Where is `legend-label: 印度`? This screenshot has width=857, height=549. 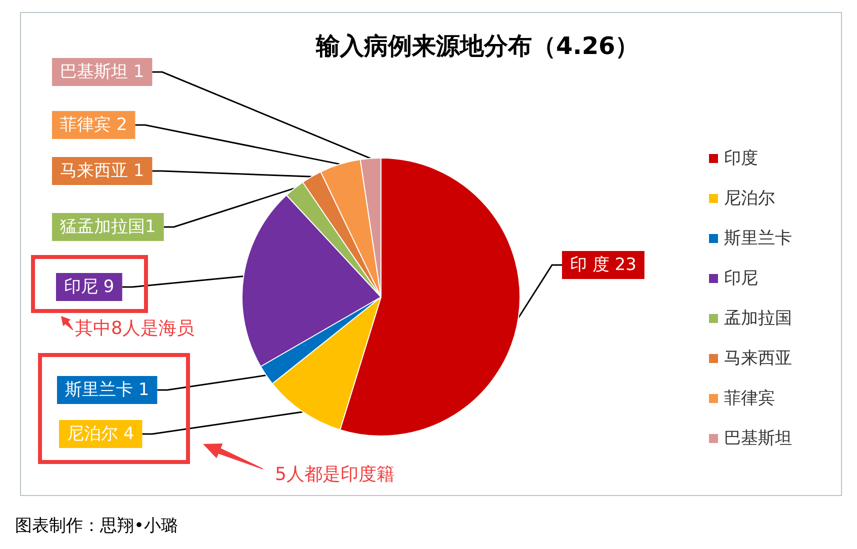
legend-label: 印度 is located at coordinates (741, 158).